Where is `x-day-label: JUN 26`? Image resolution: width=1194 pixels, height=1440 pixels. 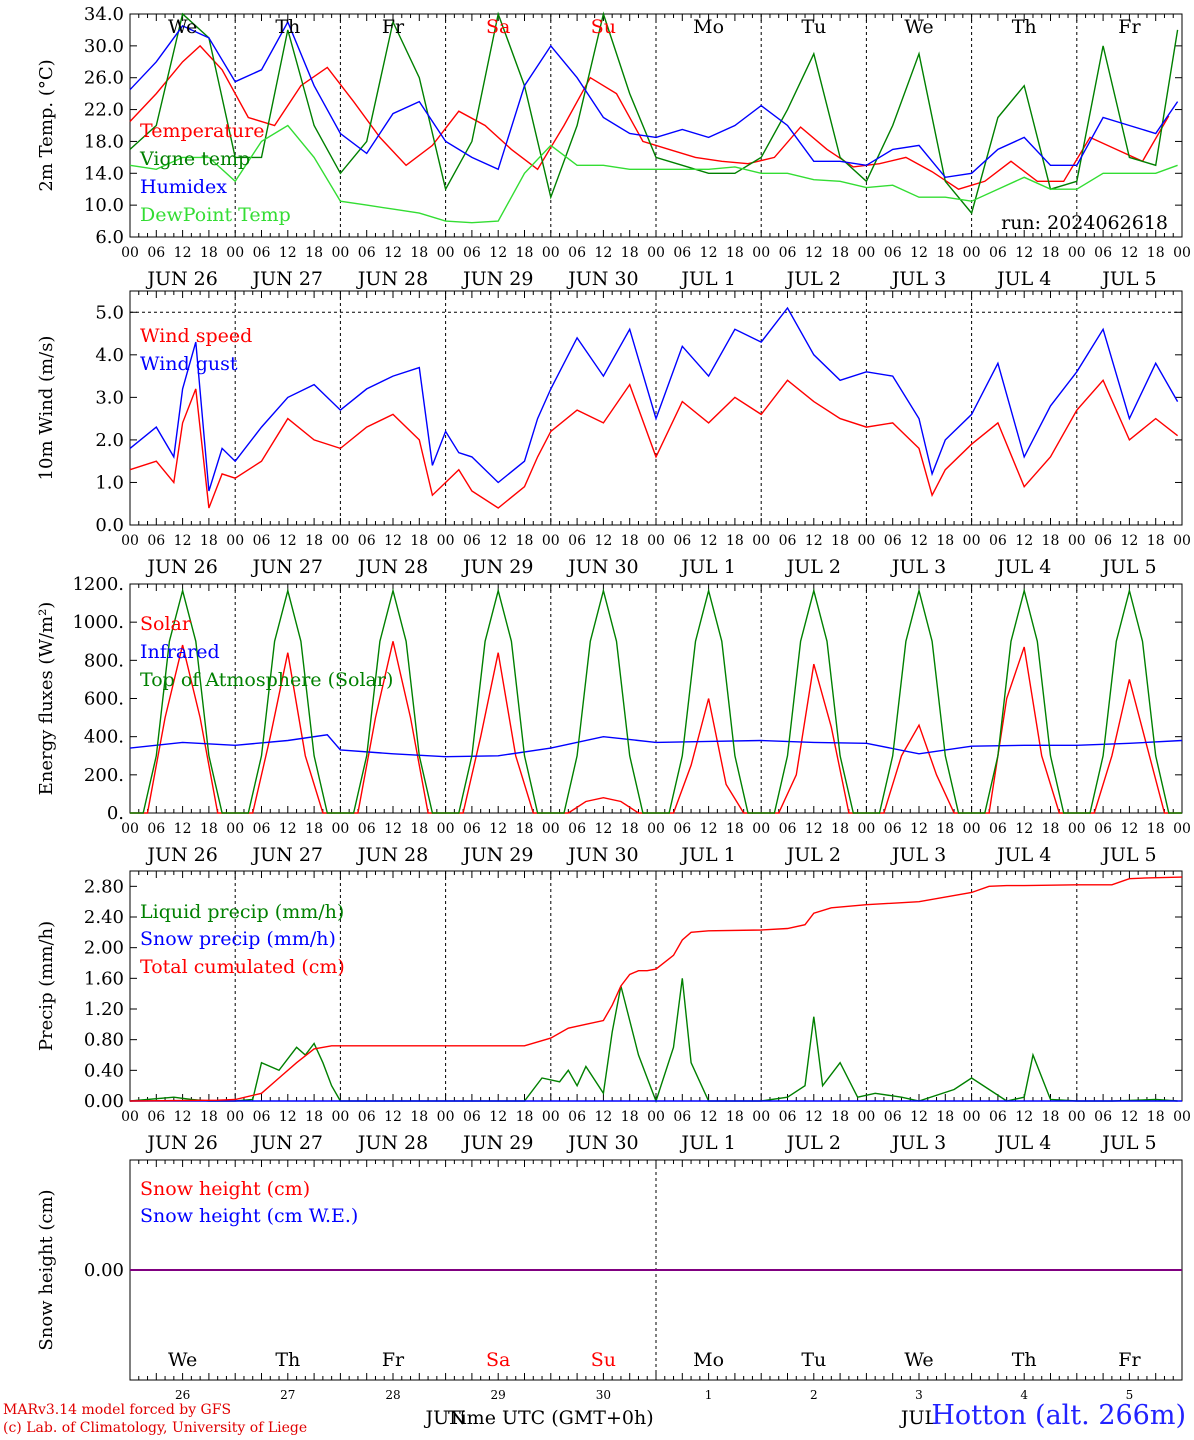
x-day-label: JUN 26 is located at coordinates (181, 279).